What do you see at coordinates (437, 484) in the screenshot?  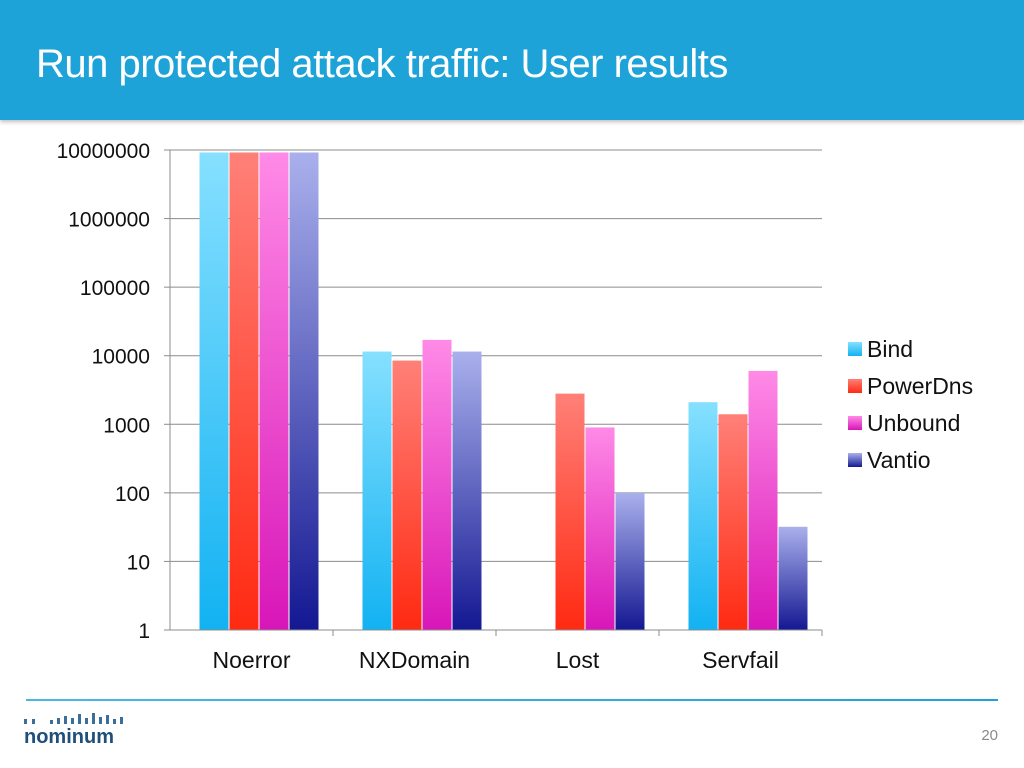 I see `bar-unbound-nxdomain` at bounding box center [437, 484].